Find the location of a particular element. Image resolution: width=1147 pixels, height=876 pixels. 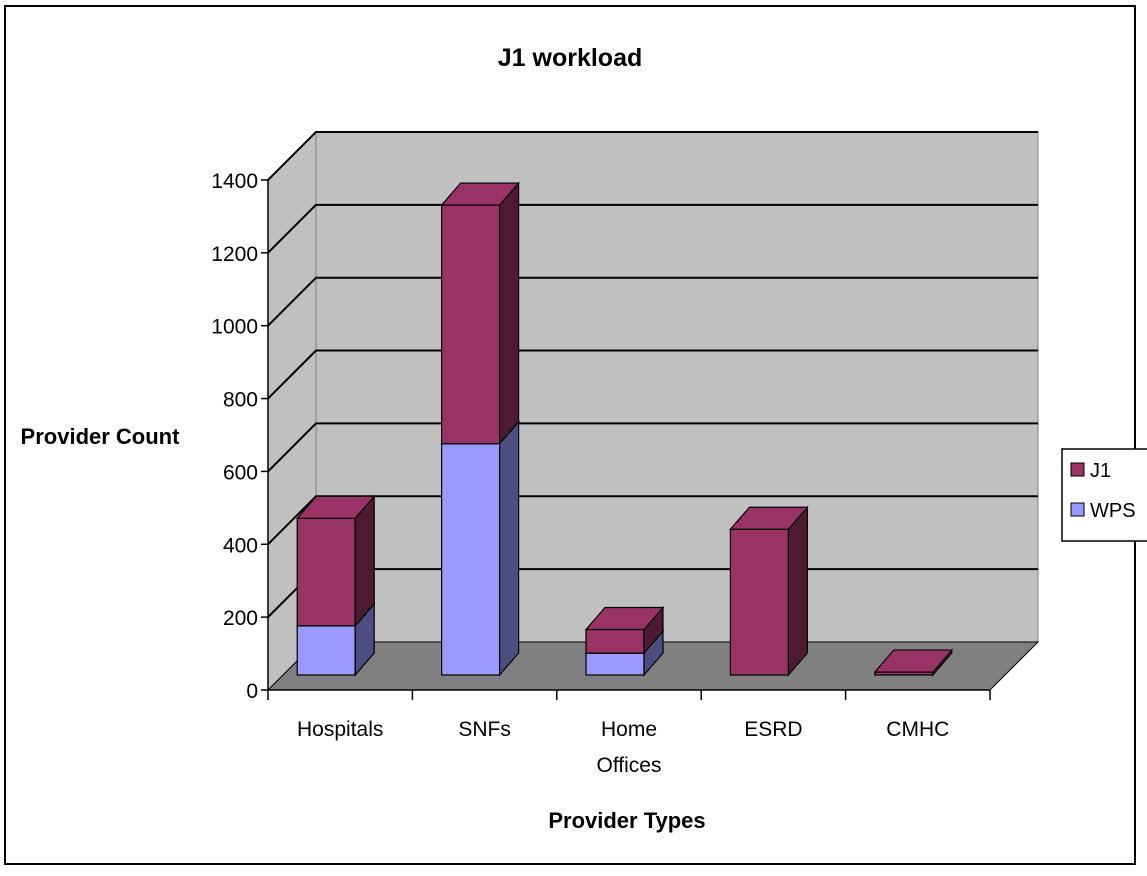

x-tick-label: ESRD is located at coordinates (773, 729).